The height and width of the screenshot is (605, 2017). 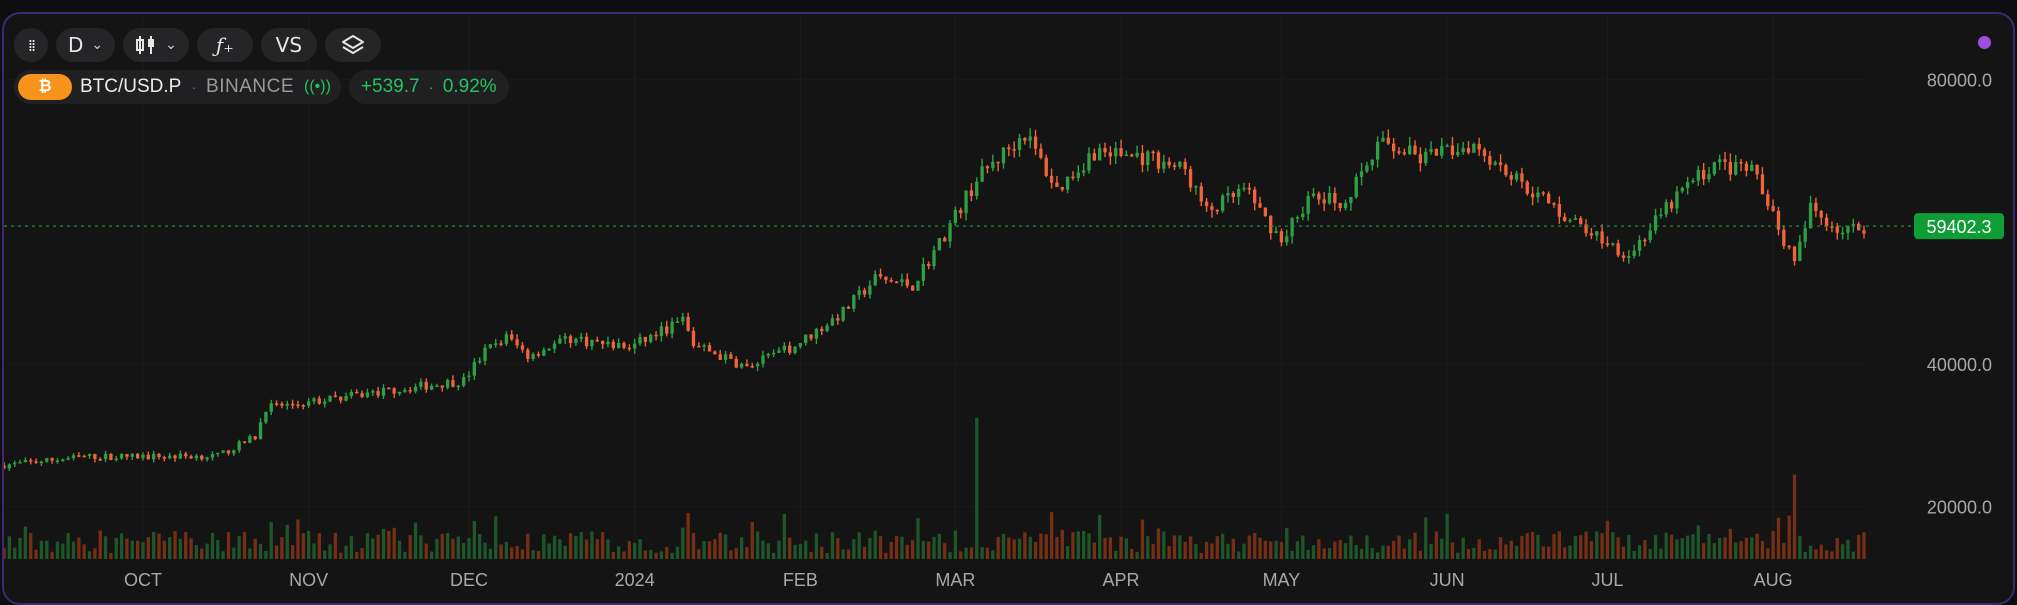 What do you see at coordinates (177, 87) in the screenshot?
I see `symbol-pill: ₿ BTC/USD.P · BINANCE ((•))` at bounding box center [177, 87].